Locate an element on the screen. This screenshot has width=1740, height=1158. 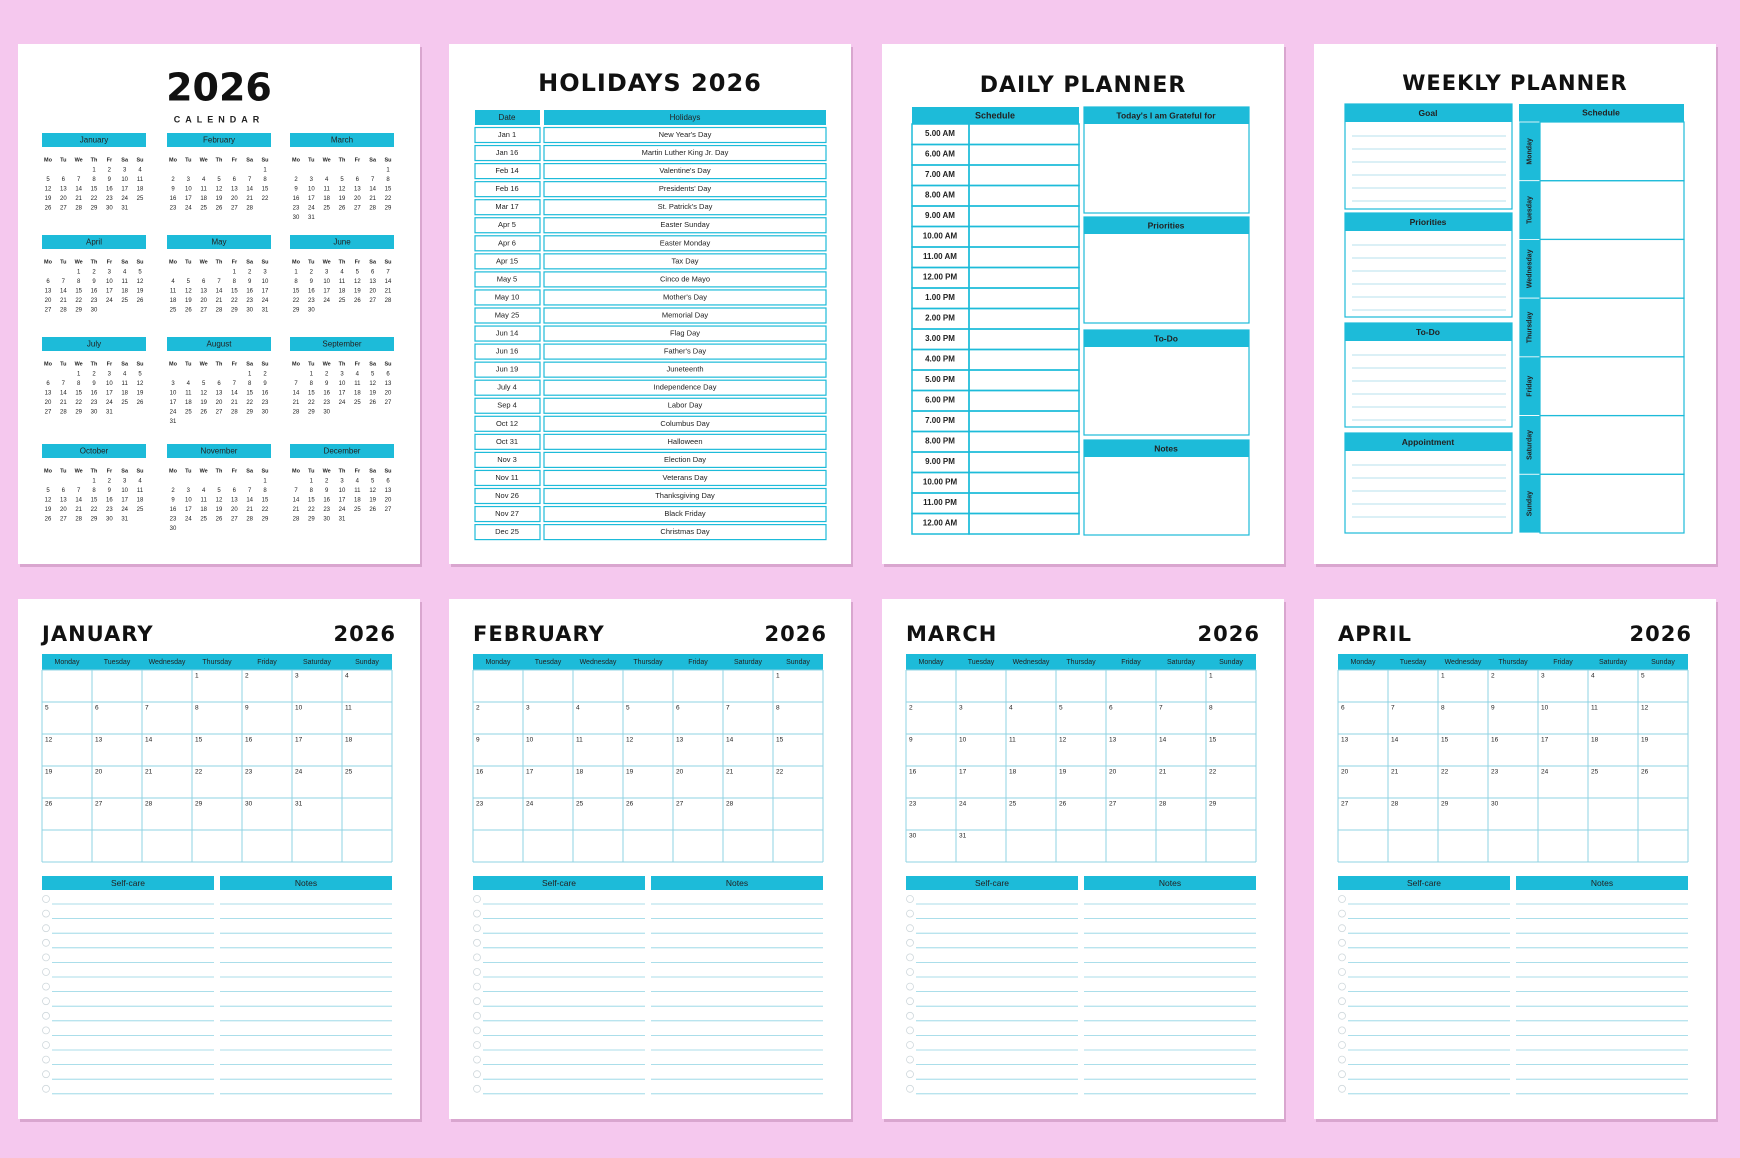
time-label: 7.00 AM is located at coordinates (940, 174).